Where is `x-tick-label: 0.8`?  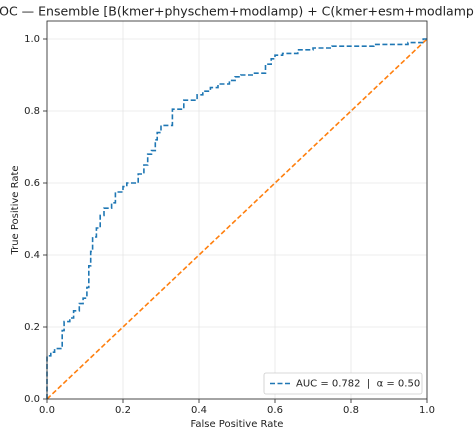
x-tick-label: 0.8 is located at coordinates (351, 410).